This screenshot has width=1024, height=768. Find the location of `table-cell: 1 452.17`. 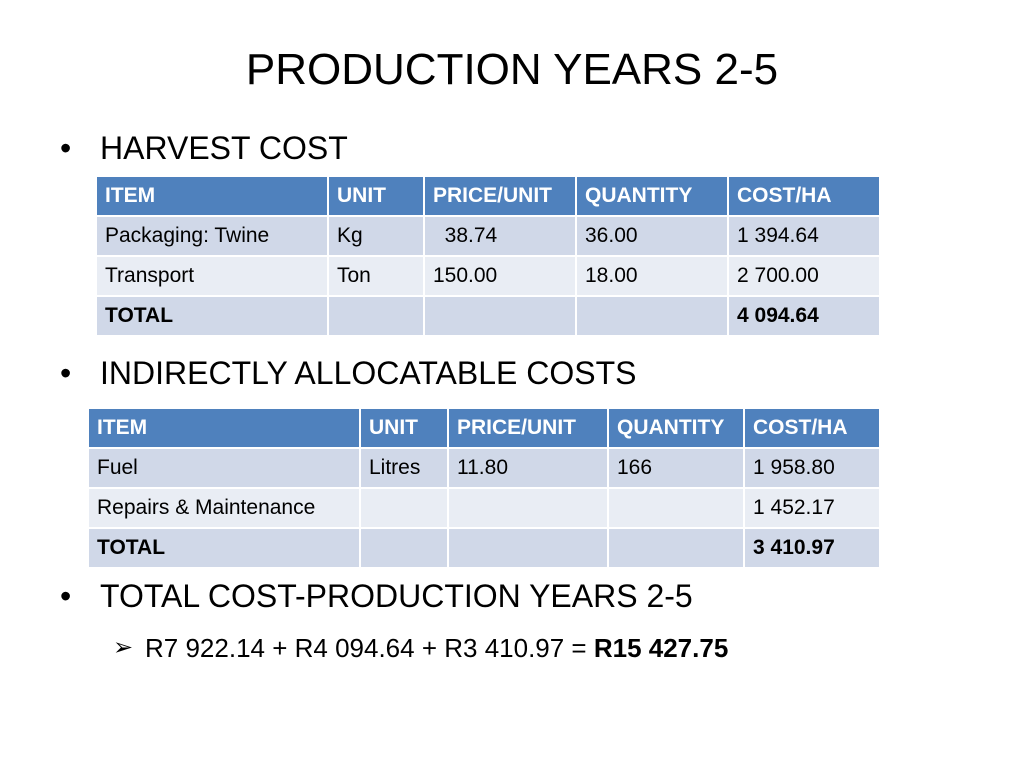

table-cell: 1 452.17 is located at coordinates (812, 508).